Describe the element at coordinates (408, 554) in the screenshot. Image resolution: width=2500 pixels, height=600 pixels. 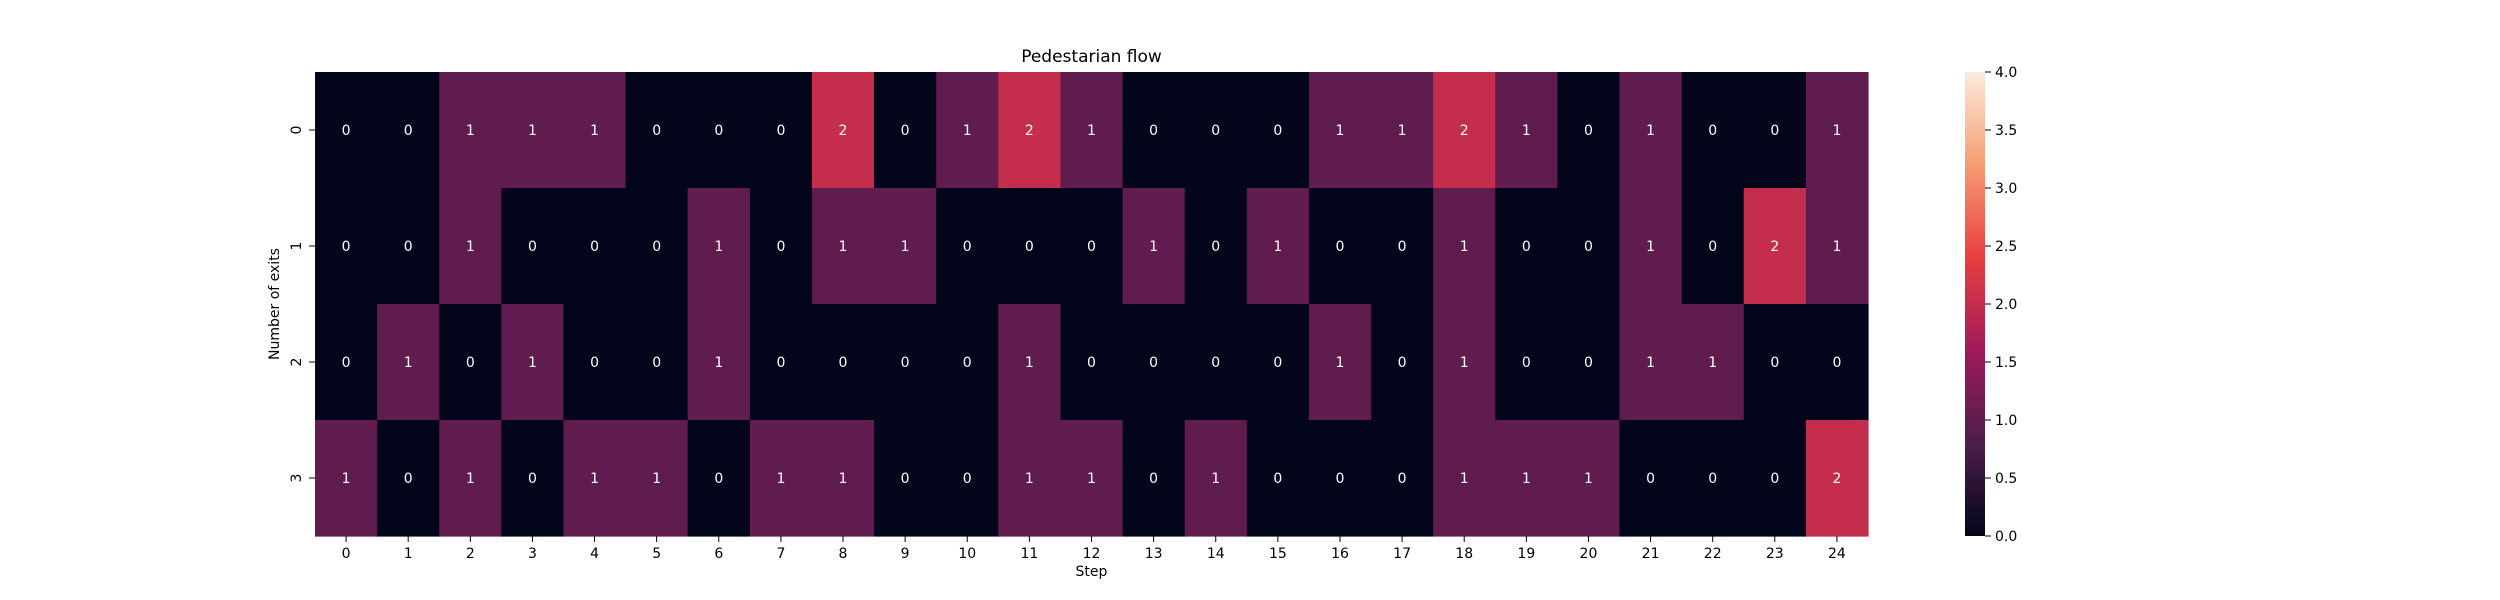
I see `x-tick-label: 1` at that location.